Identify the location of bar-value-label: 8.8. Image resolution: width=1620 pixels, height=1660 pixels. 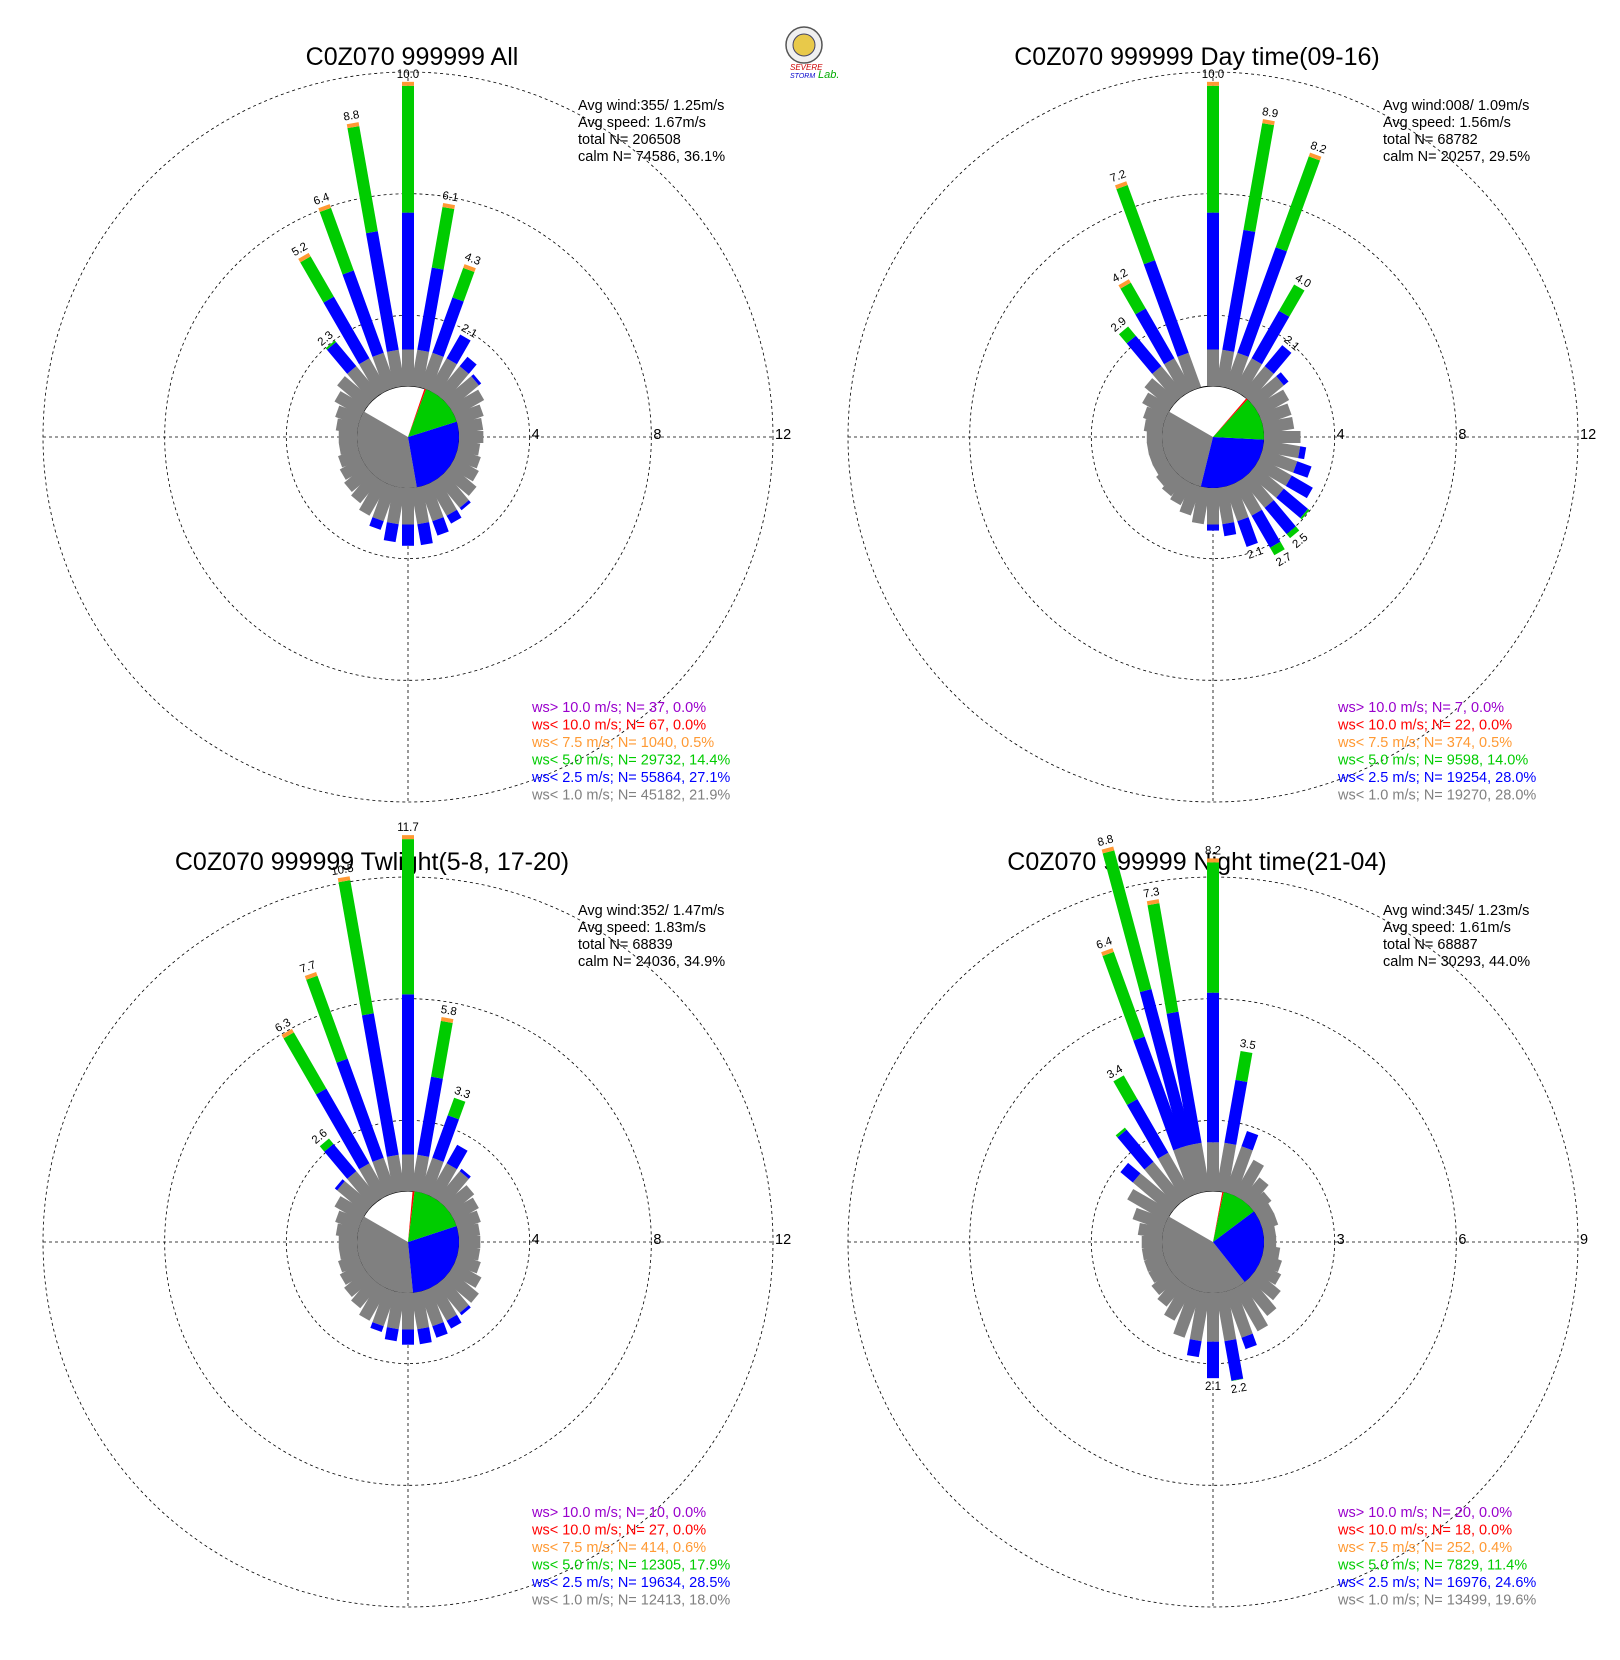
(352, 116).